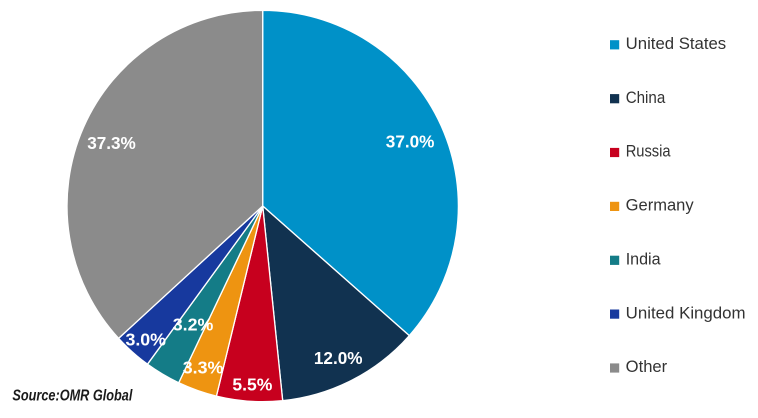  Describe the element at coordinates (252, 384) in the screenshot. I see `svg-text: 5.5%` at that location.